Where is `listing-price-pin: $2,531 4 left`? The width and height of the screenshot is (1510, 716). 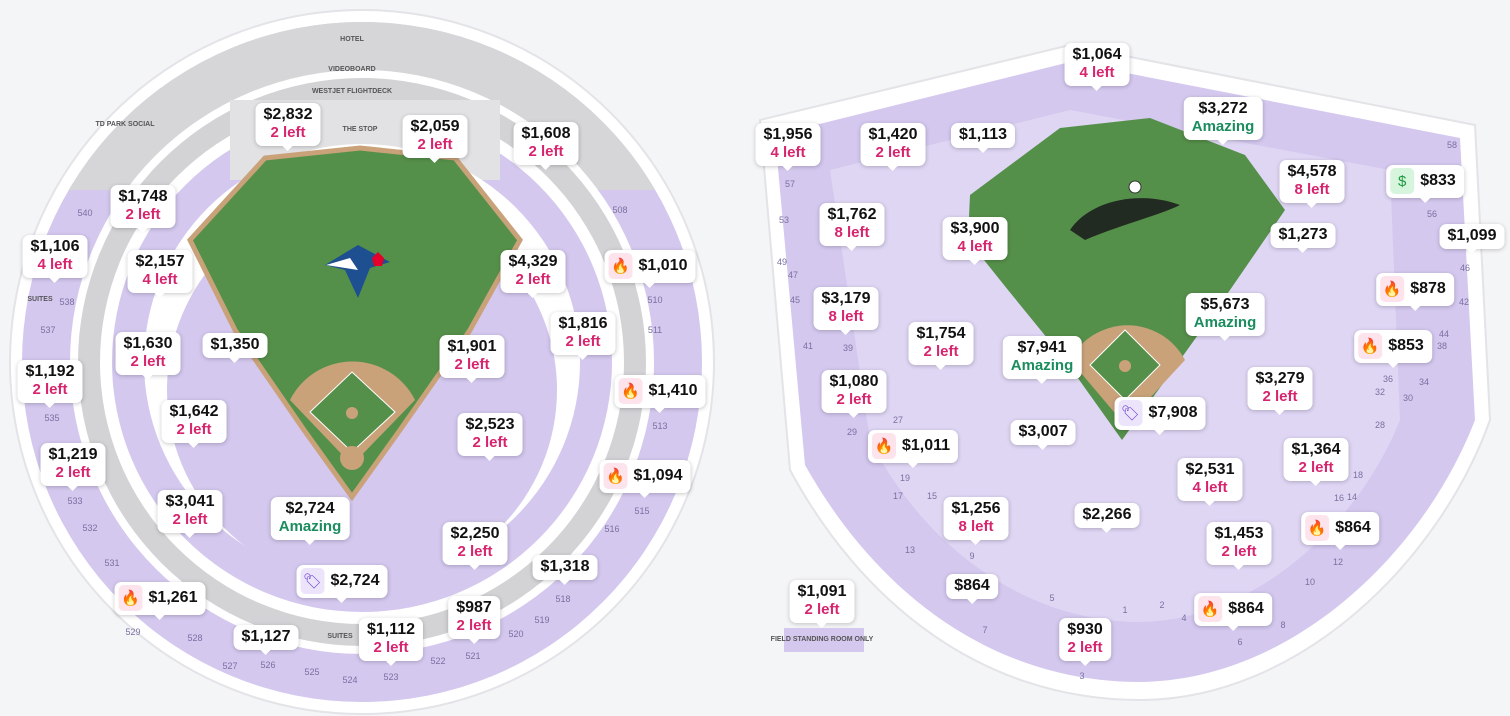 listing-price-pin: $2,531 4 left is located at coordinates (1210, 482).